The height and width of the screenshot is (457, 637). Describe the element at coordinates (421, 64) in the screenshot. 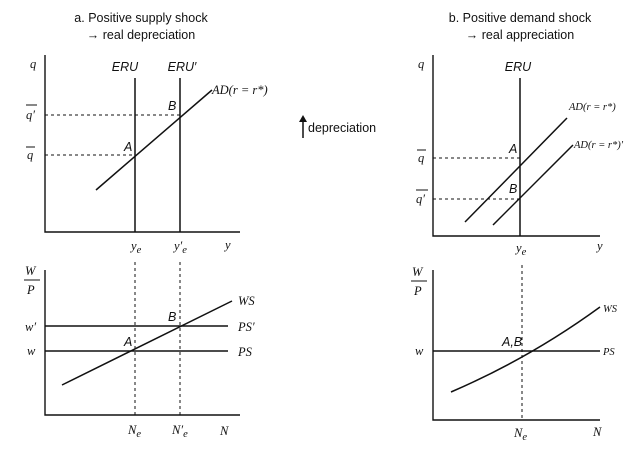

I see `panel-b-top-y-axis-label: q` at that location.